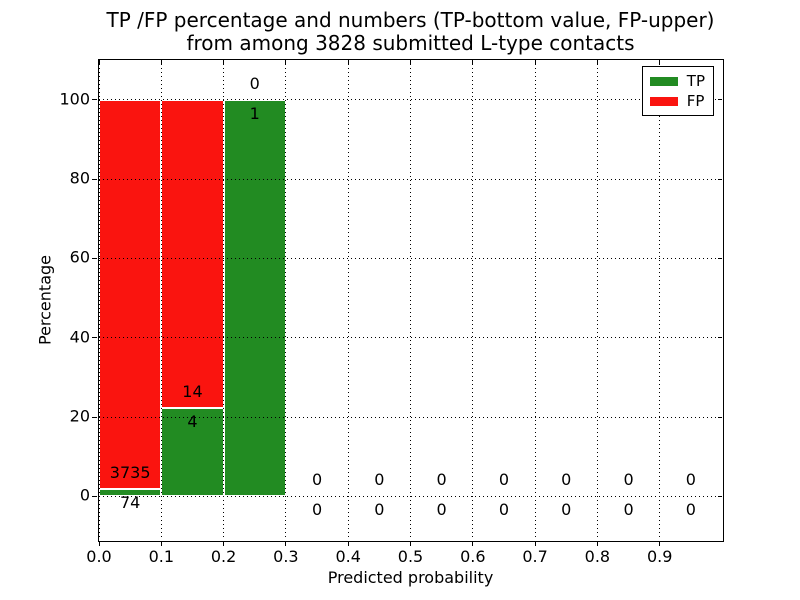  Describe the element at coordinates (84, 495) in the screenshot. I see `y-tick-label: 0` at that location.